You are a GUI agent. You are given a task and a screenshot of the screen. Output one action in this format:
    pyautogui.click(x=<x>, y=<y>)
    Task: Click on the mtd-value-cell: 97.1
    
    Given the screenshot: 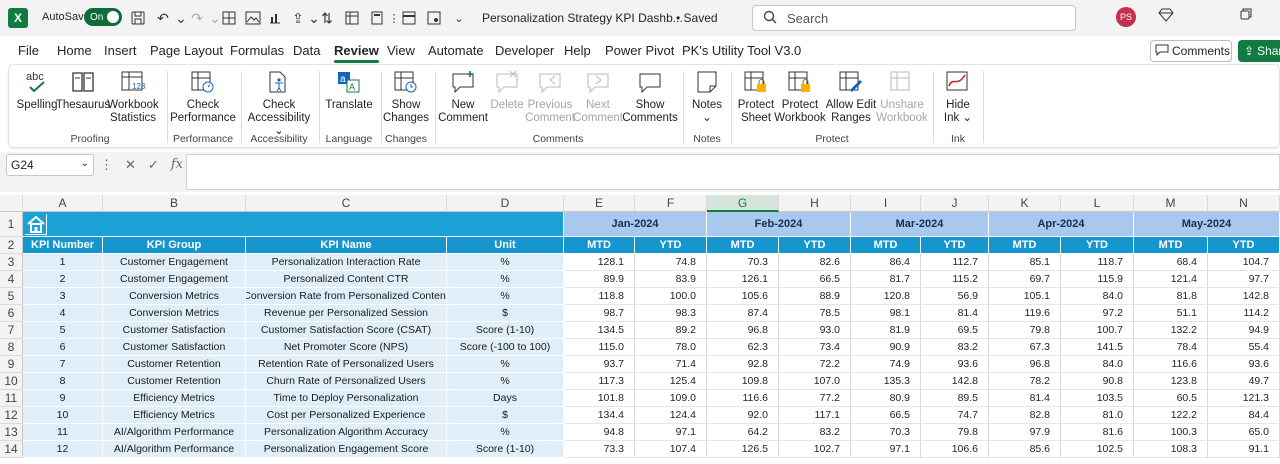 What is the action you would take?
    pyautogui.click(x=886, y=449)
    